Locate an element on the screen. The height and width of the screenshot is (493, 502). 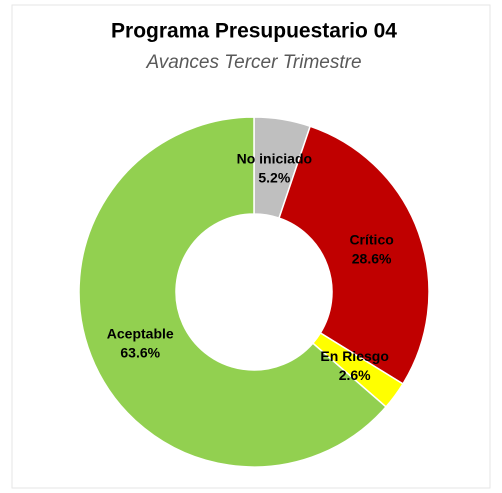
slice-label: Aceptable is located at coordinates (140, 334).